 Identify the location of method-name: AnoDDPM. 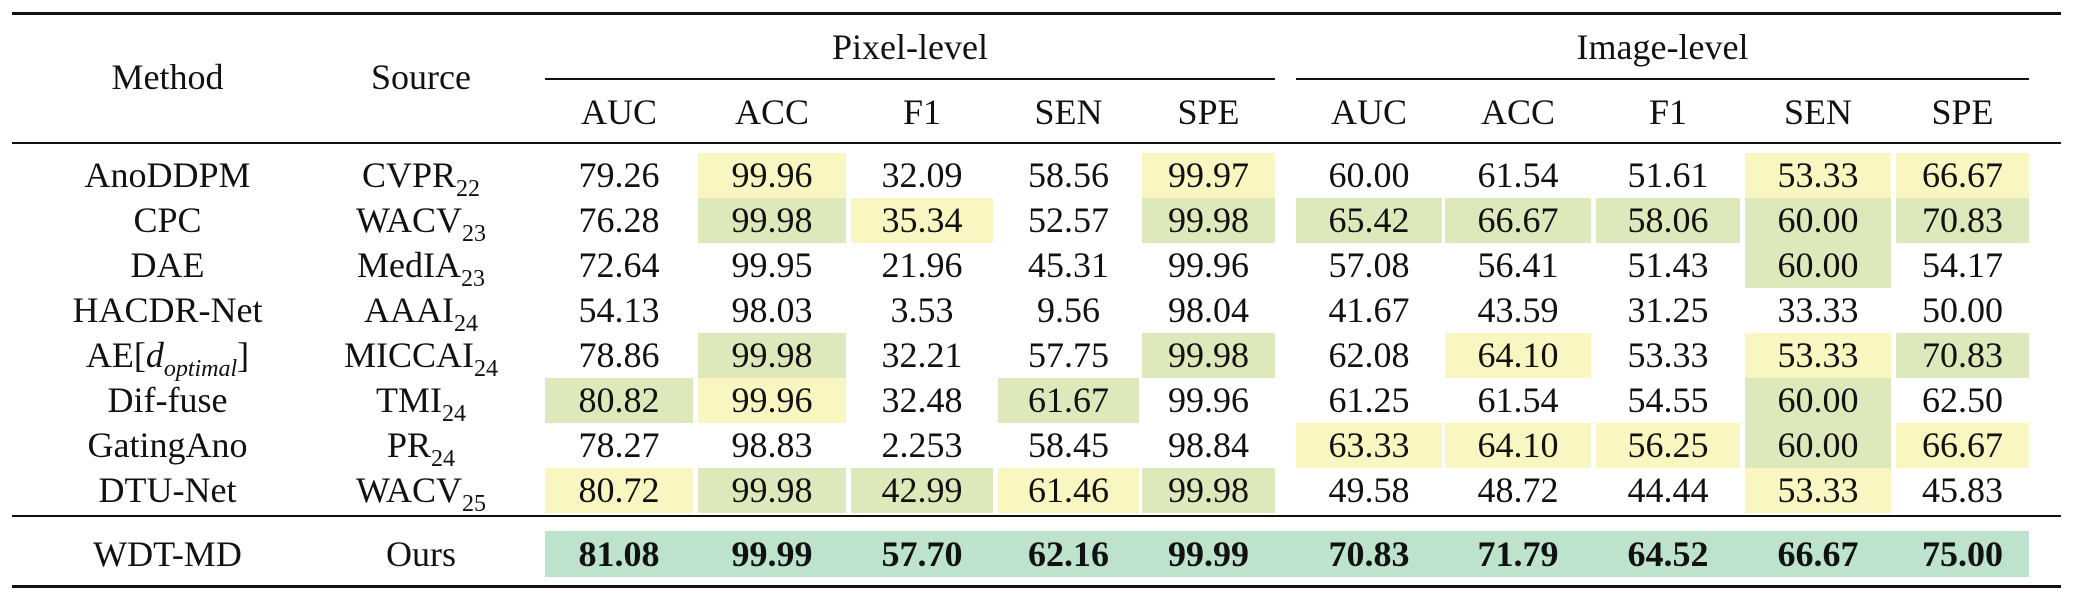
(167, 175).